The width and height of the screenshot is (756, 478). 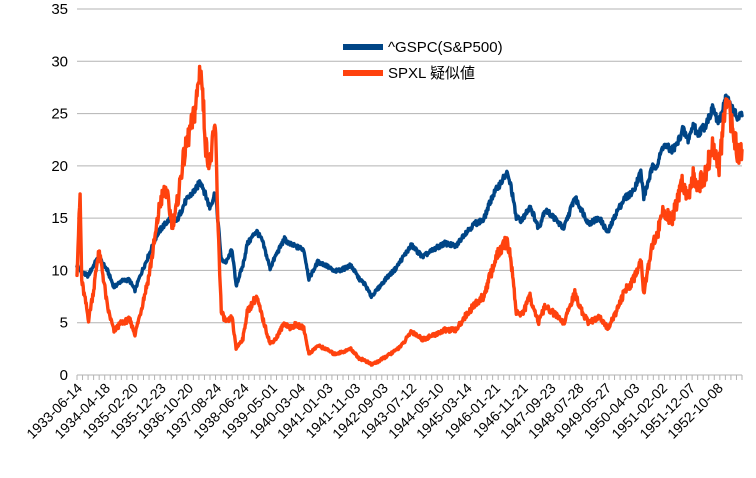 I want to click on y-tick-label: 35, so click(x=59, y=9).